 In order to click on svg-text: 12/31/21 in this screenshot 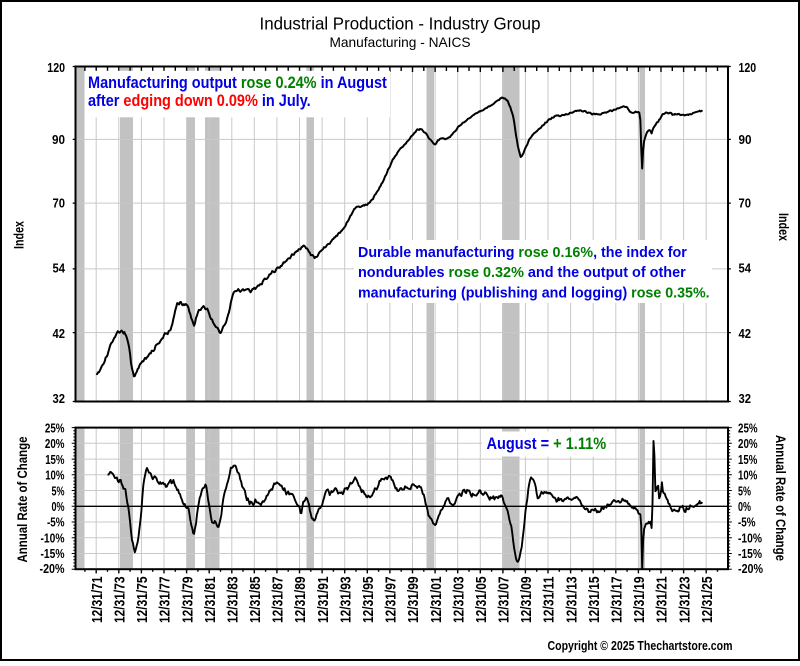, I will do `click(663, 600)`.